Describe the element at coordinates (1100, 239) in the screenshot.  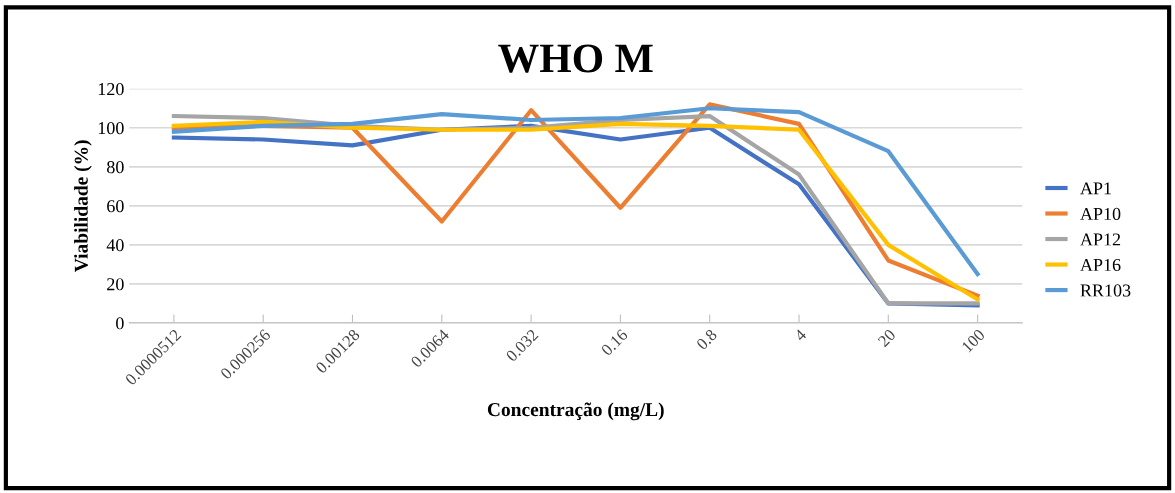
I see `legend-label: AP12` at that location.